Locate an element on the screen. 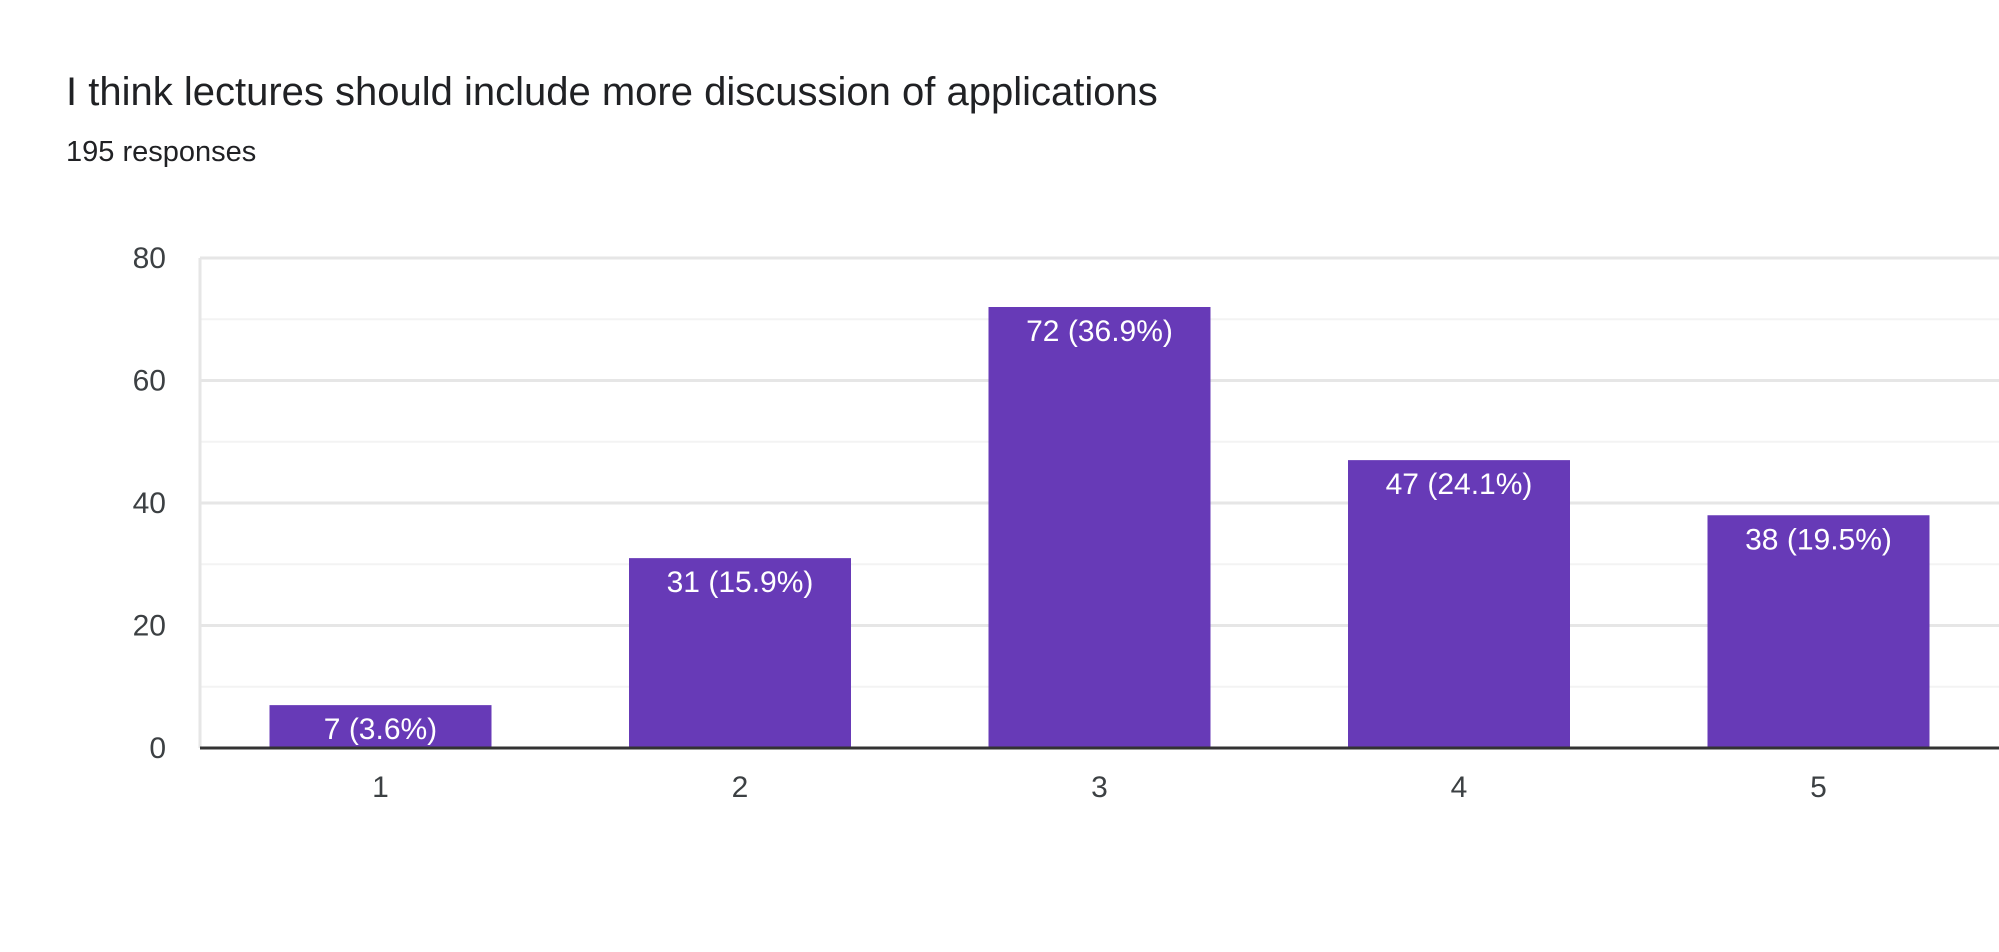  bar-data-label: 47 (24.1%) is located at coordinates (1459, 484).